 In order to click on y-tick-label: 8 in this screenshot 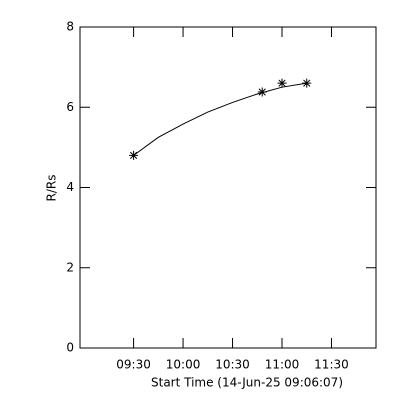, I will do `click(70, 27)`.